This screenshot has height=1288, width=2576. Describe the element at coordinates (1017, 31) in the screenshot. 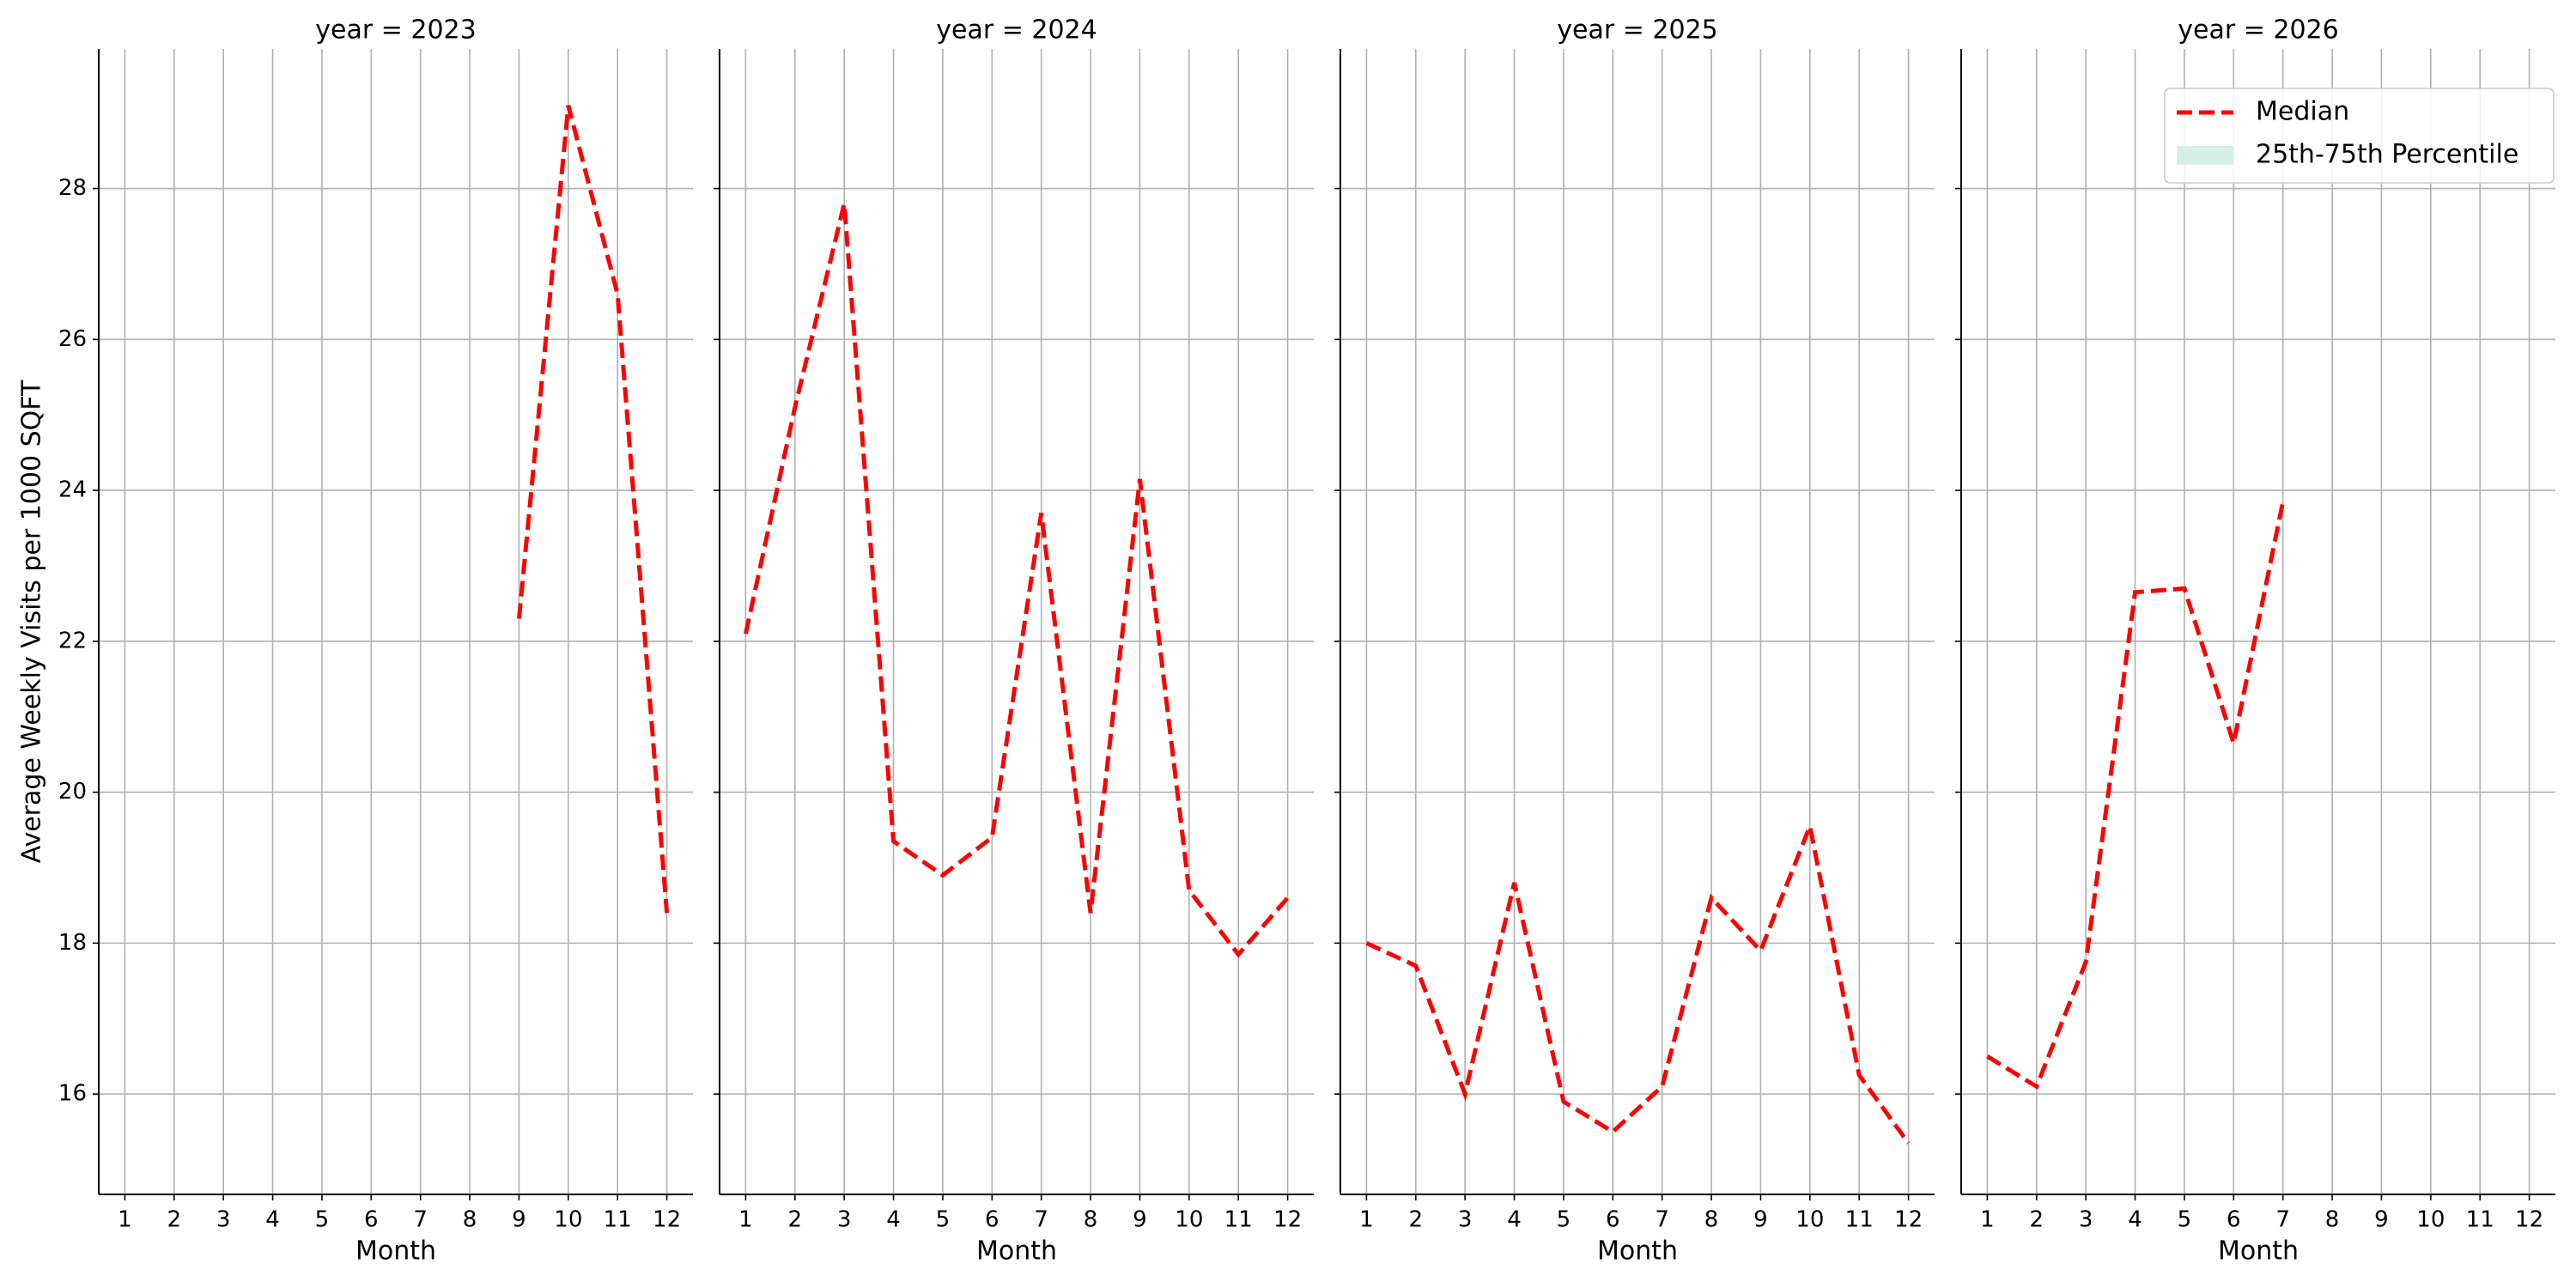

I see `panel-title: year = 2024` at that location.